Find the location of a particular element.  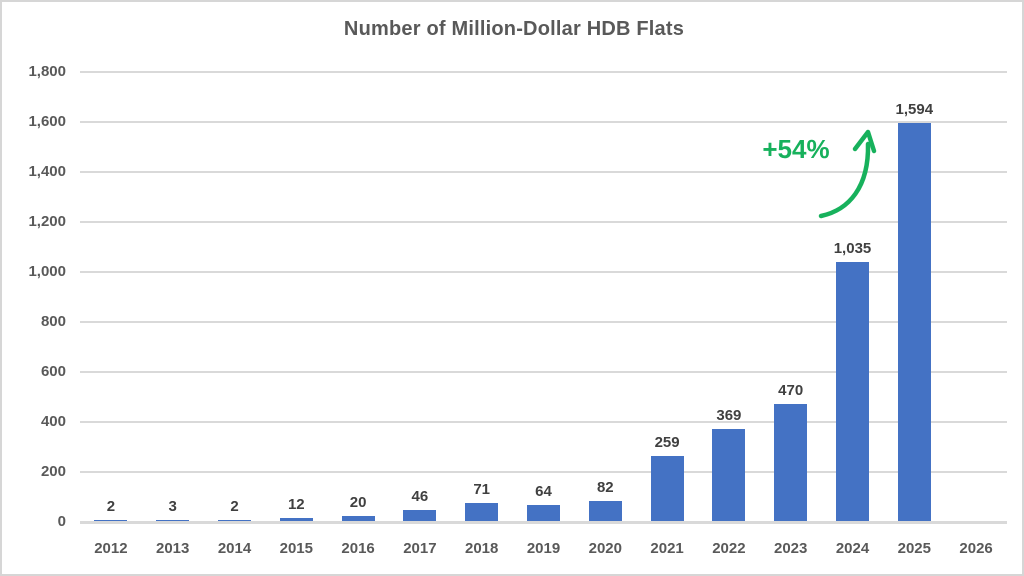

y-tick-label: 1,000 is located at coordinates (47, 271).